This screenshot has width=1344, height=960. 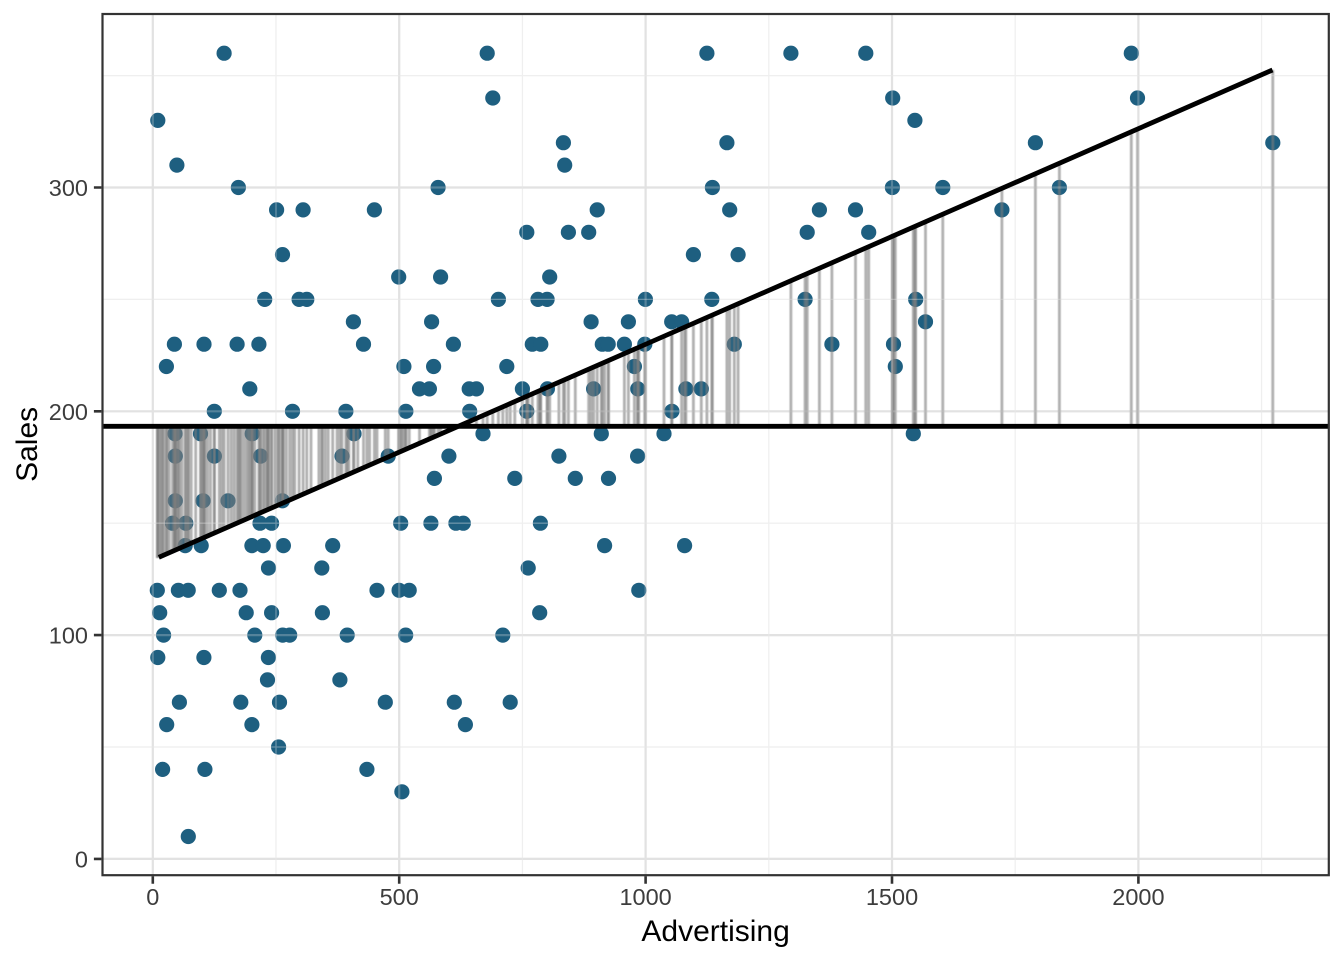 I want to click on svg-text: 300, so click(x=68, y=188).